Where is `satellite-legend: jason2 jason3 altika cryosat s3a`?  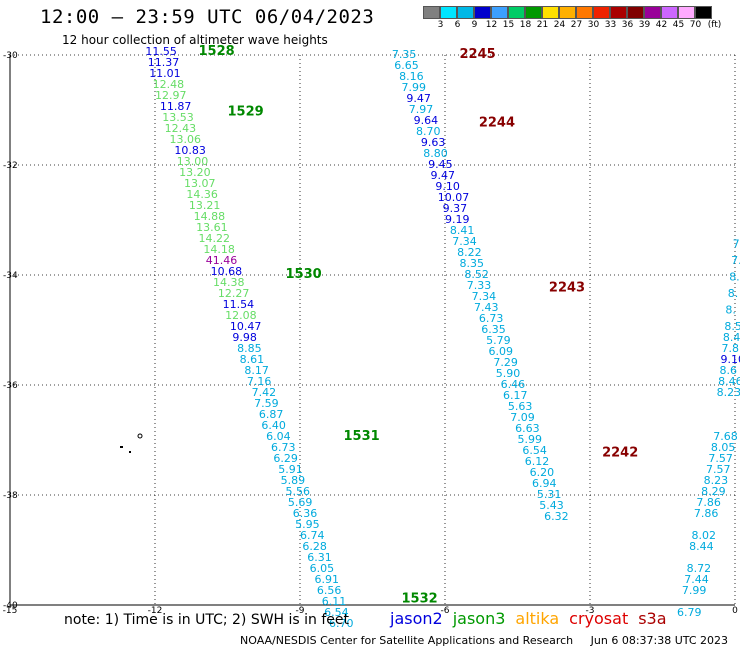 satellite-legend: jason2 jason3 altika cryosat s3a is located at coordinates (533, 618).